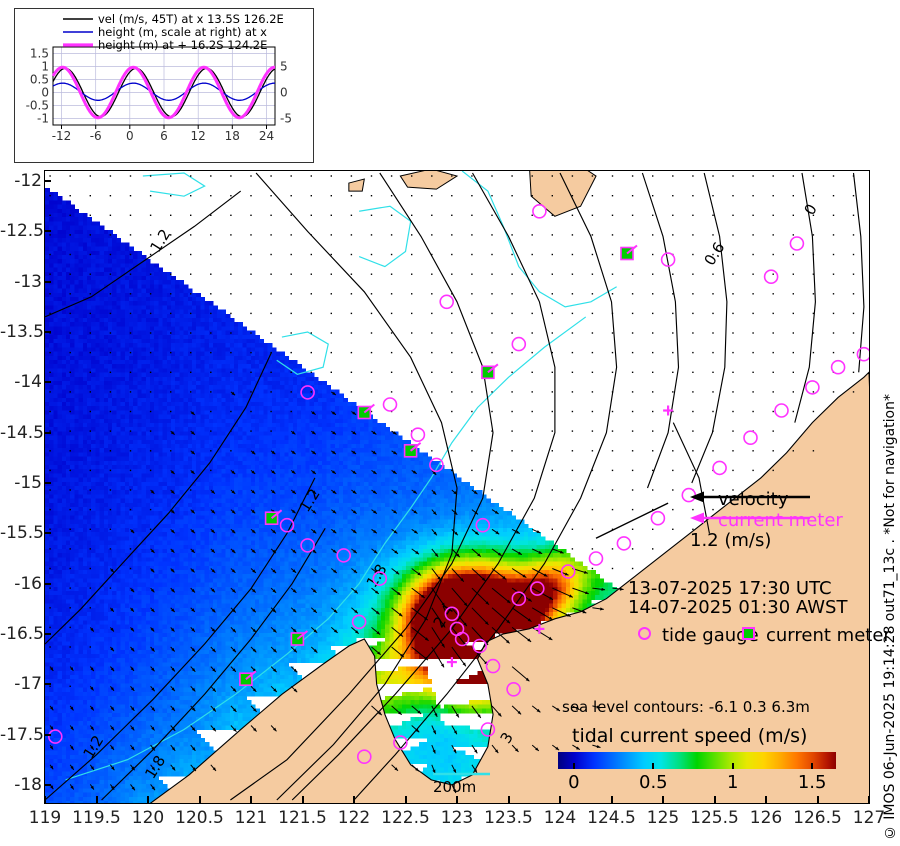  What do you see at coordinates (266, 136) in the screenshot?
I see `inset-x-tick-label: 24` at bounding box center [266, 136].